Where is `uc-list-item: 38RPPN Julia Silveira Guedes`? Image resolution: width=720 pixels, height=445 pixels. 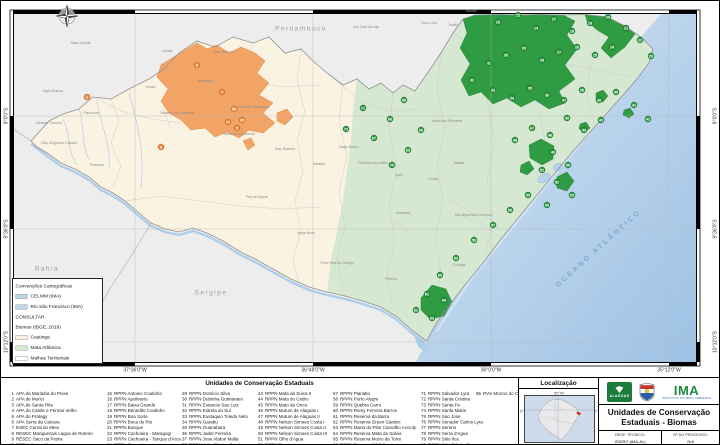
uc-list-item: 38RPPN Julia Silveira Guedes is located at coordinates (217, 443).